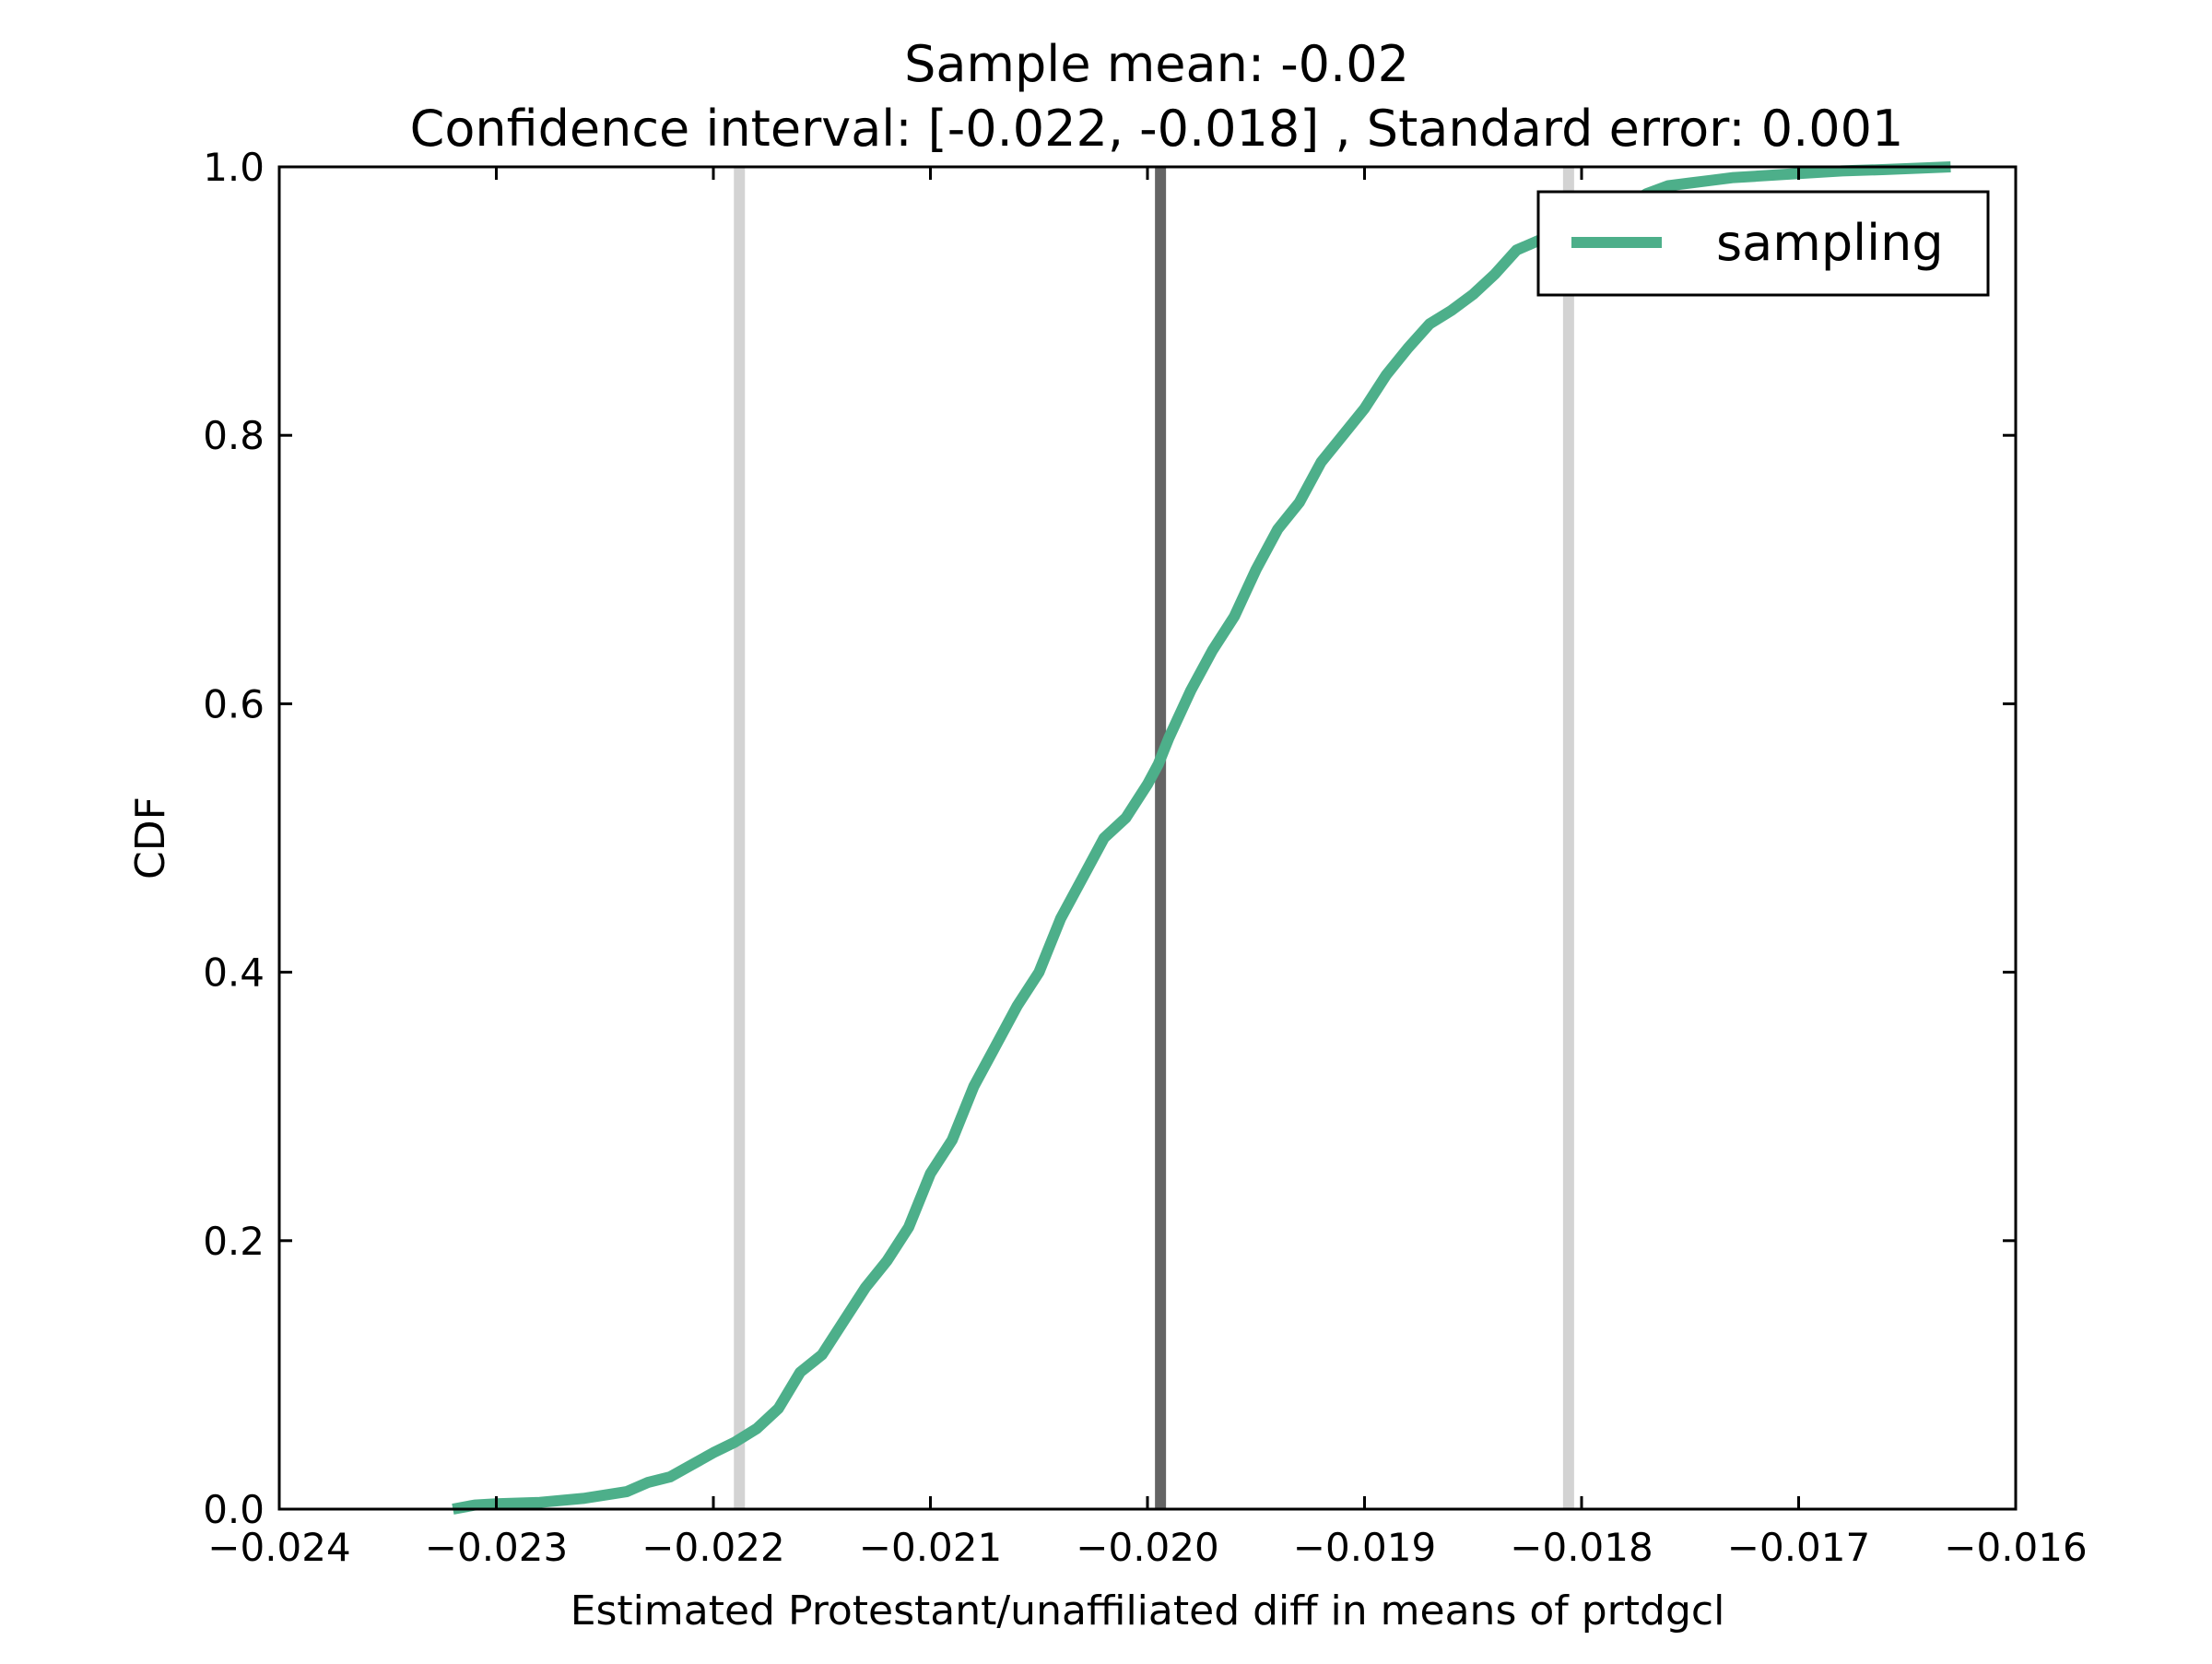  What do you see at coordinates (712, 1547) in the screenshot?
I see `x-tick-label: −0.022` at bounding box center [712, 1547].